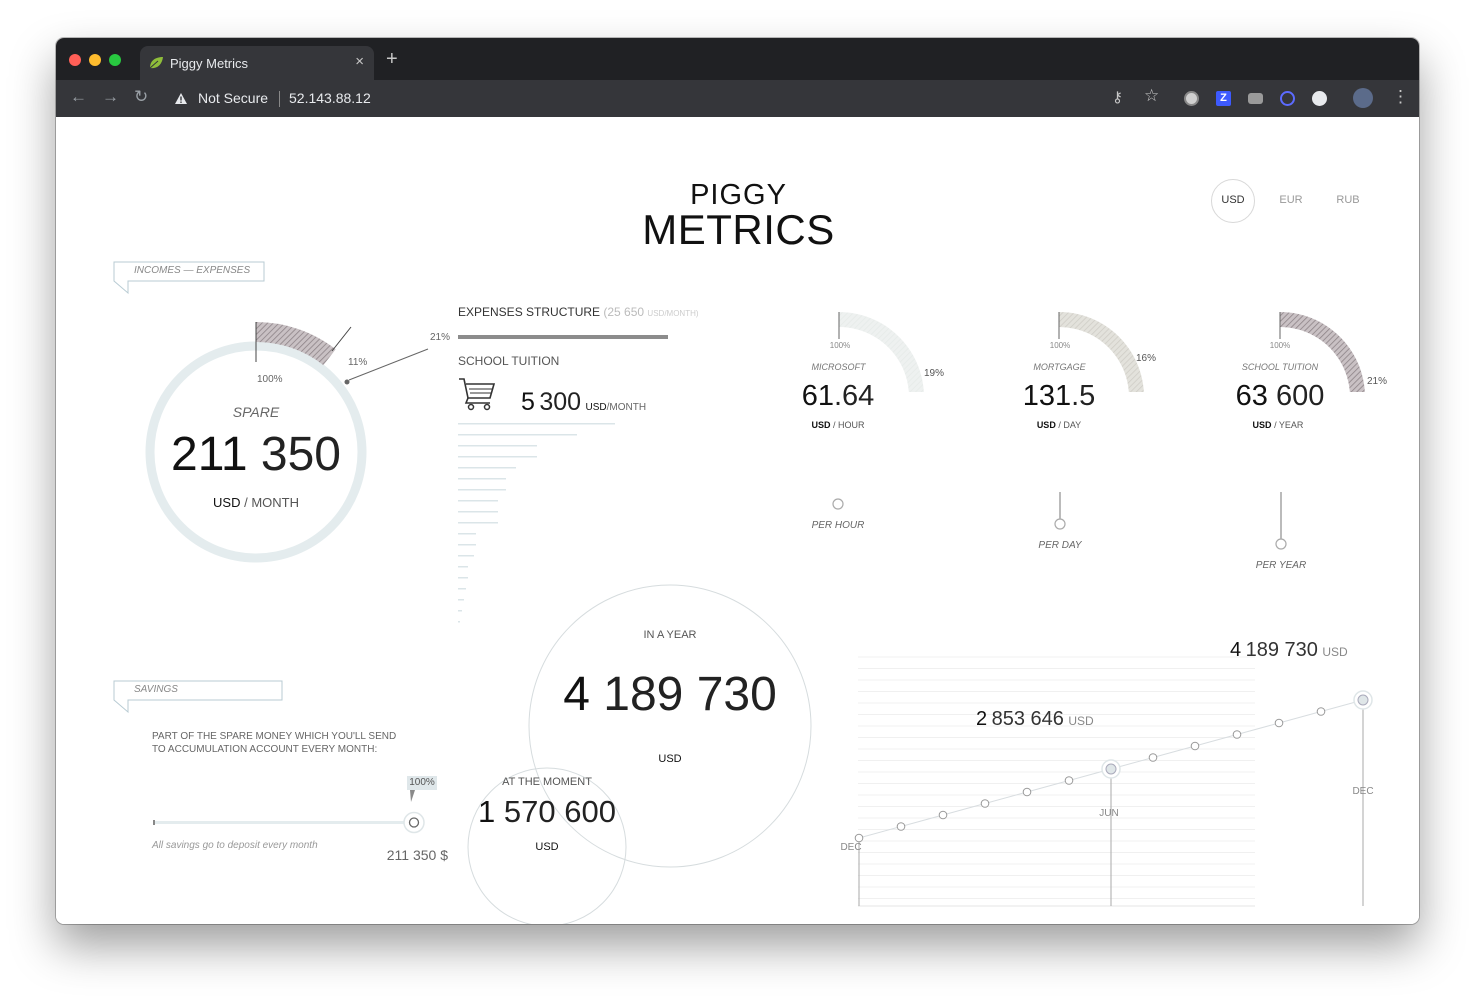 The image size is (1475, 999). Describe the element at coordinates (681, 313) in the screenshot. I see `expenses-total-suffix: /MONTH)` at that location.